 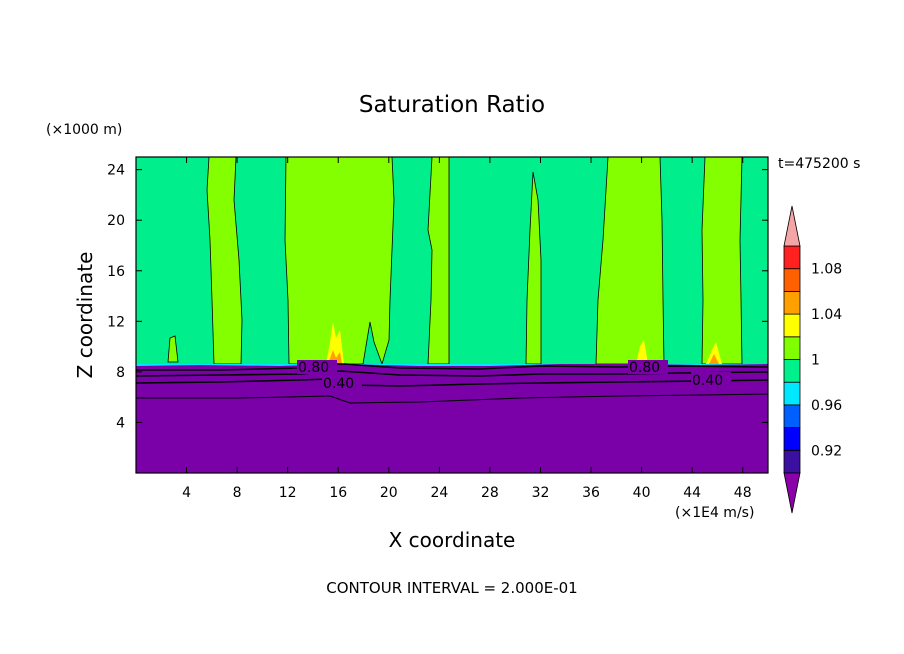 I want to click on x-tick-label: 48, so click(x=743, y=493).